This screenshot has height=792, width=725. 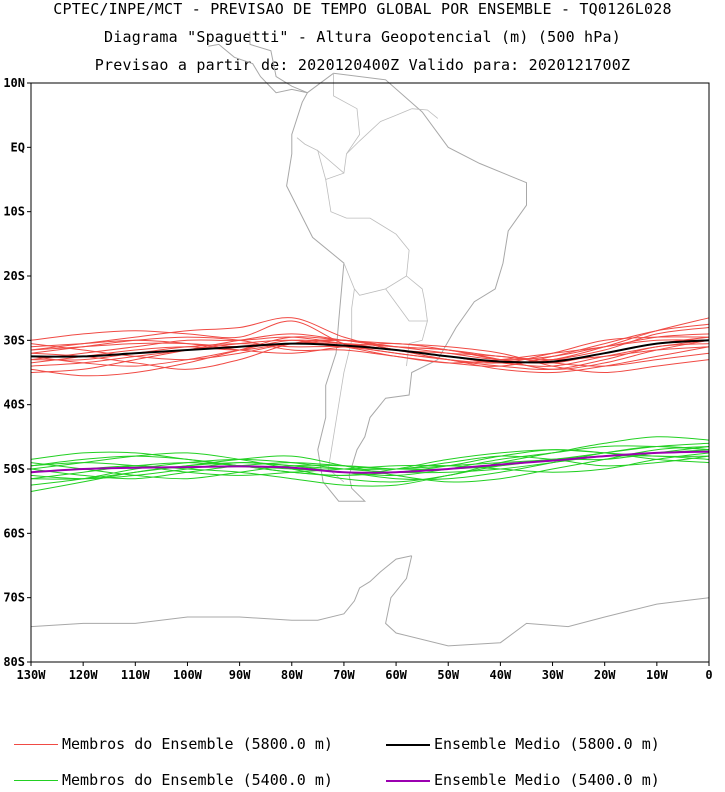 I want to click on x-tick-label: 100W, so click(x=188, y=675).